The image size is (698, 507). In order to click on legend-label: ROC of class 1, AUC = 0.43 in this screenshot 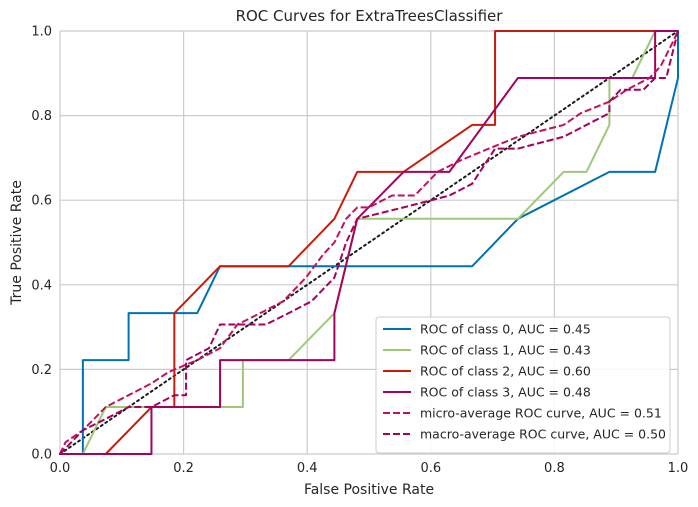, I will do `click(505, 350)`.